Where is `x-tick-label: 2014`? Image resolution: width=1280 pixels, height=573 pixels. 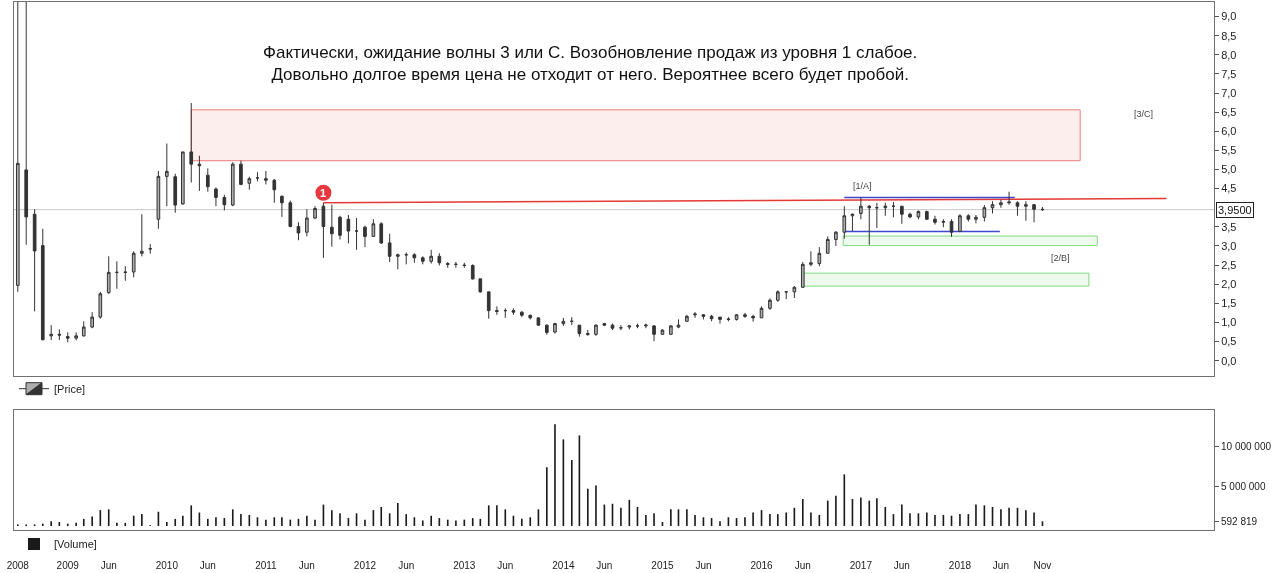
x-tick-label: 2014 is located at coordinates (563, 565).